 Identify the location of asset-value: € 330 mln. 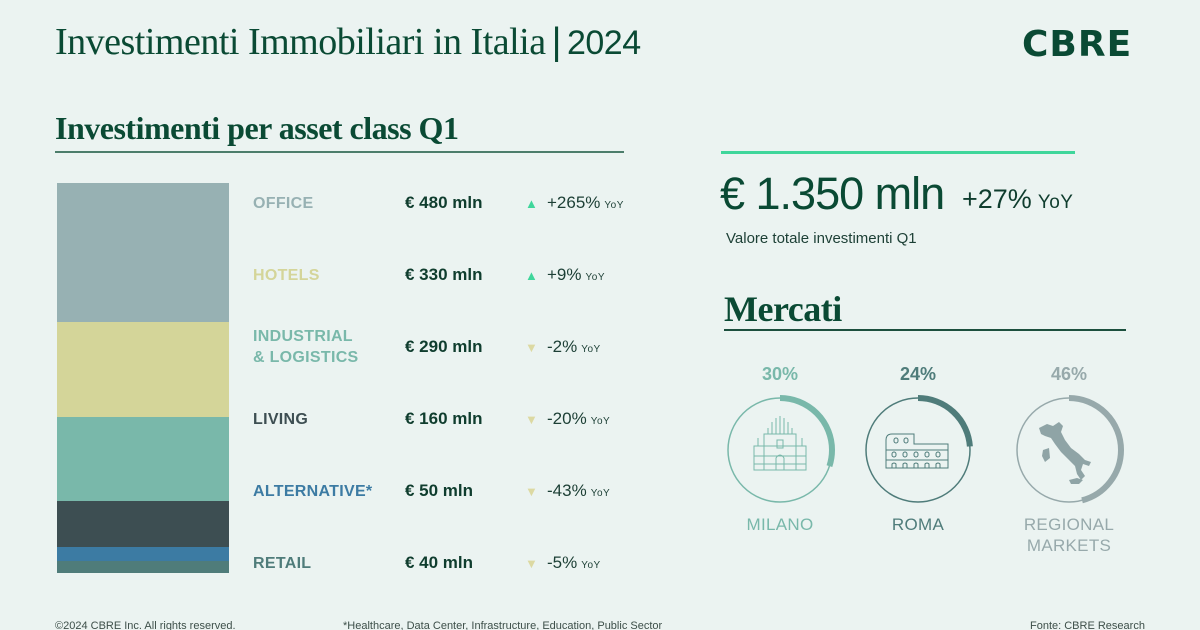
(444, 274).